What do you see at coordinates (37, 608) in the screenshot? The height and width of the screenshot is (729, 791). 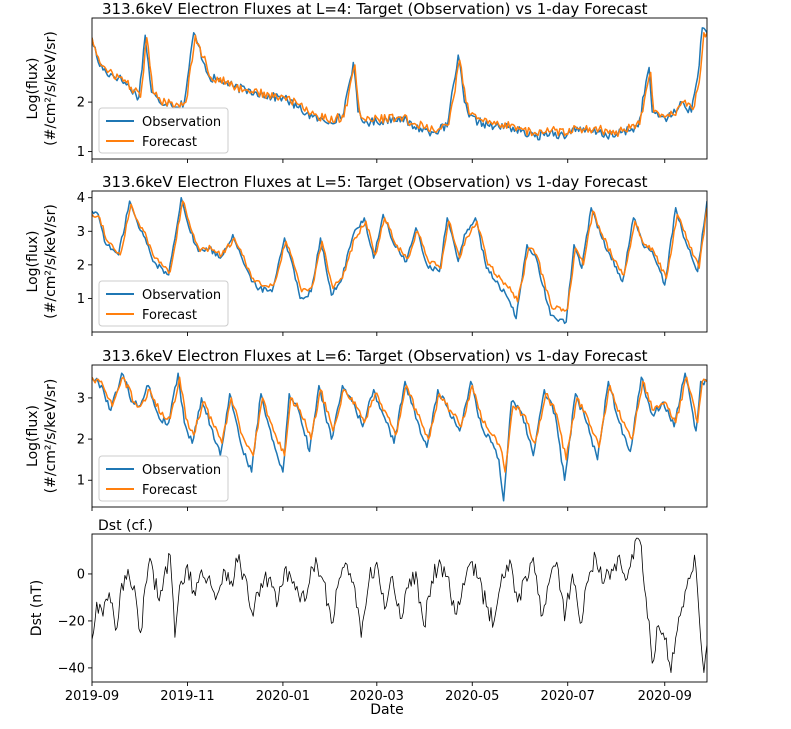 I see `y-axis-label: Dst (nT)` at bounding box center [37, 608].